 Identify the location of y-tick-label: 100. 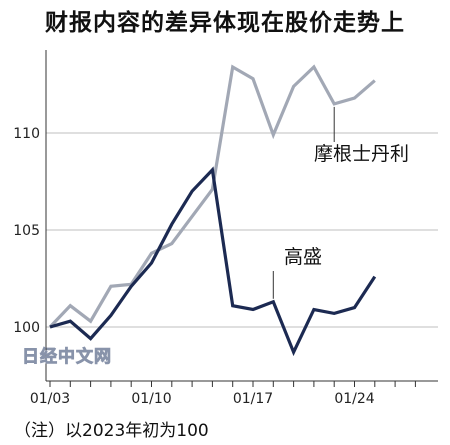
(26, 328).